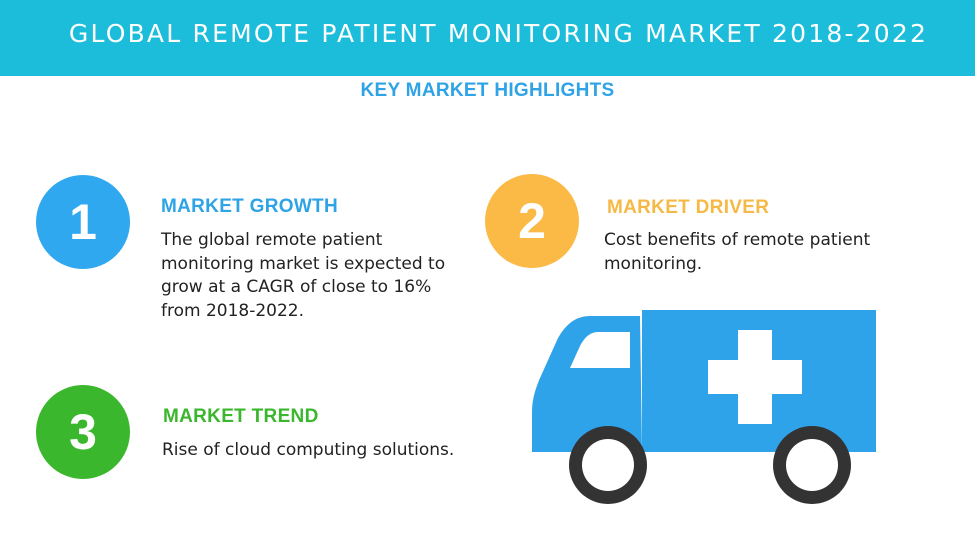  Describe the element at coordinates (704, 407) in the screenshot. I see `ambulance-icon` at that location.